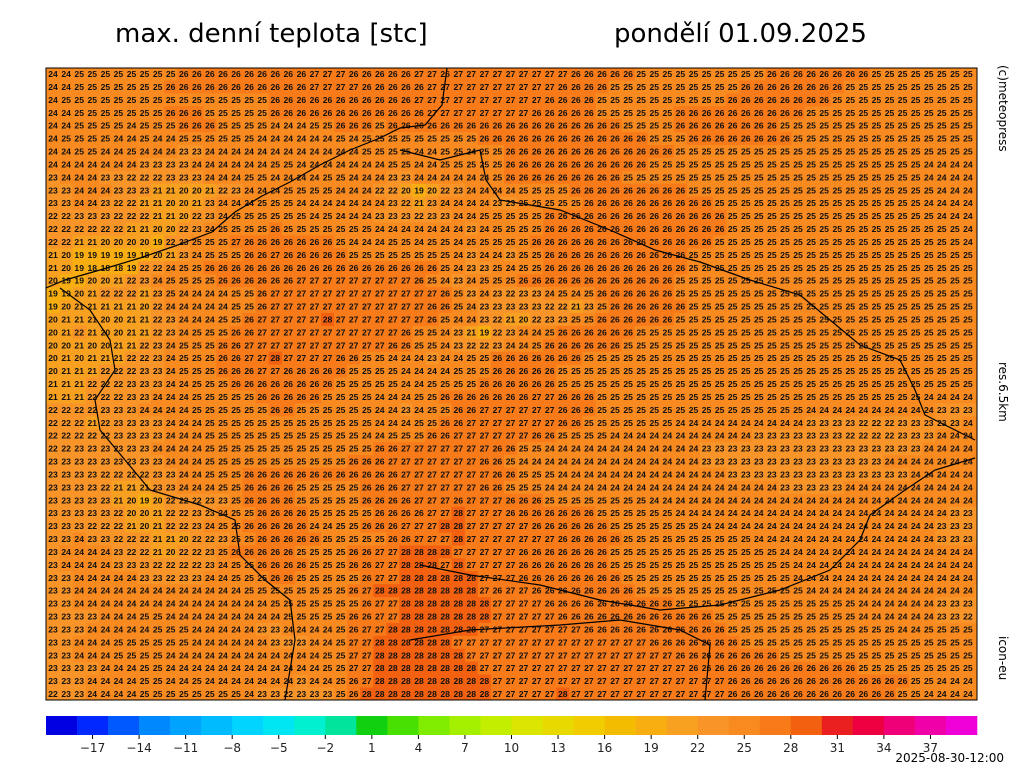 This screenshot has width=1024, height=768. Describe the element at coordinates (271, 34) in the screenshot. I see `title: max. denní teplota [stc]` at that location.